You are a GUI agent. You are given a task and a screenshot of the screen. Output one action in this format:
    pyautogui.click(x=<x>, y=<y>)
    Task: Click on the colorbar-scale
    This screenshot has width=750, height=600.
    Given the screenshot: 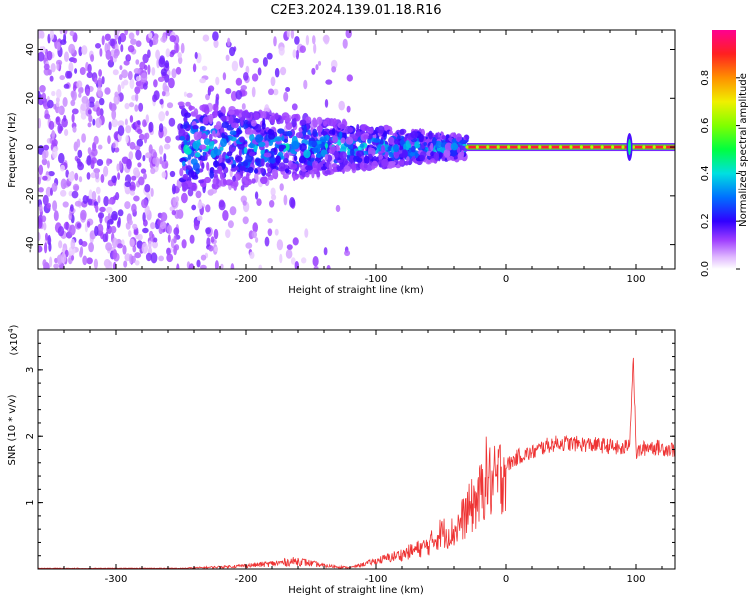 What is the action you would take?
    pyautogui.click(x=724, y=149)
    